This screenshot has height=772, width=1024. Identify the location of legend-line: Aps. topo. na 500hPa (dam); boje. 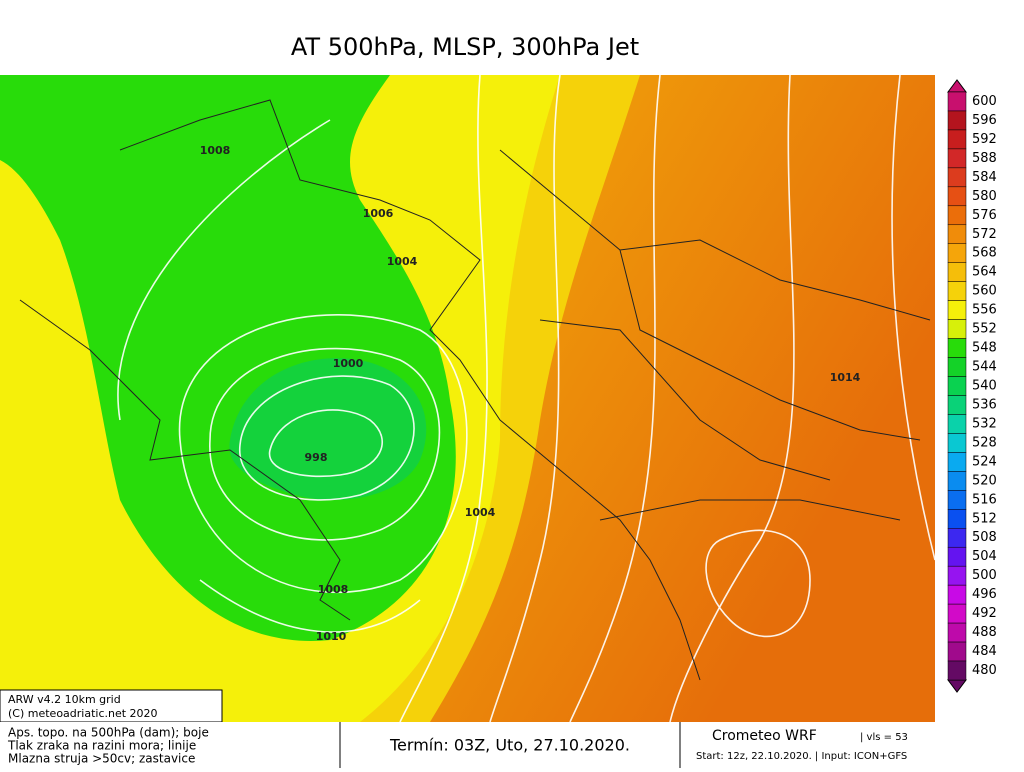
(108, 733).